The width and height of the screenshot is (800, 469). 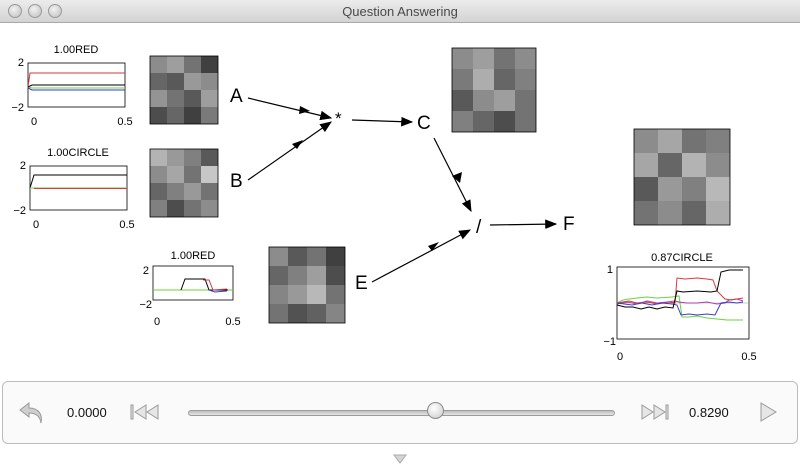 I want to click on plot-f-red-trace, so click(x=680, y=291).